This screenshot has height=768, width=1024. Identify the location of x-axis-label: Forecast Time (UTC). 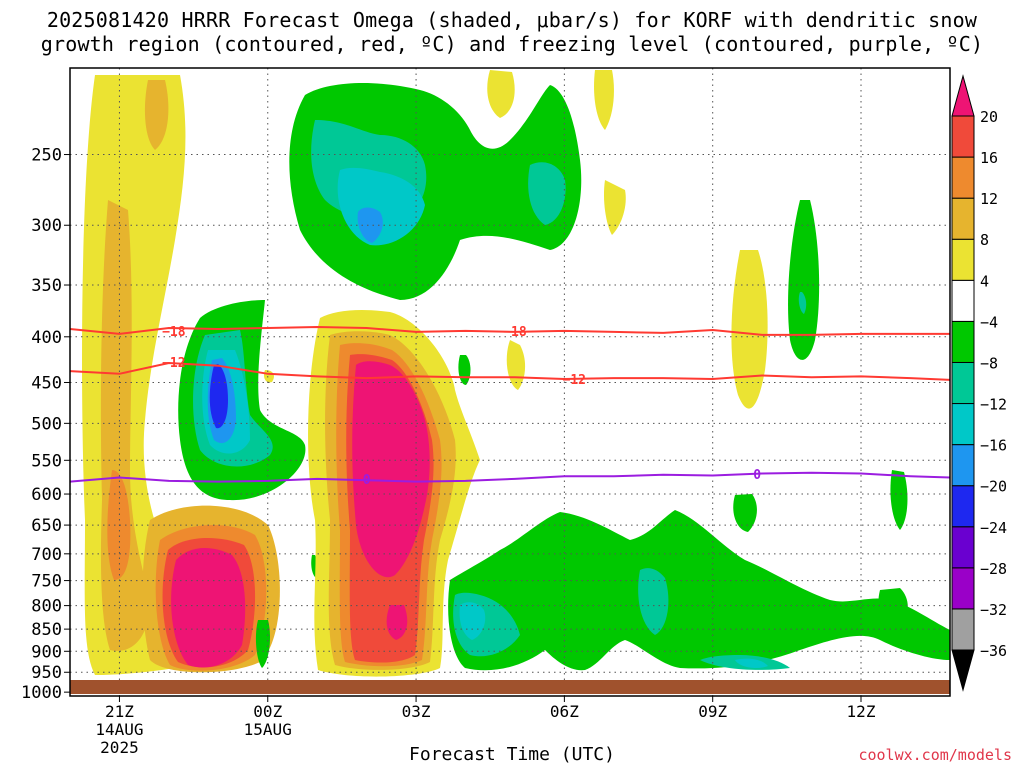
(512, 754).